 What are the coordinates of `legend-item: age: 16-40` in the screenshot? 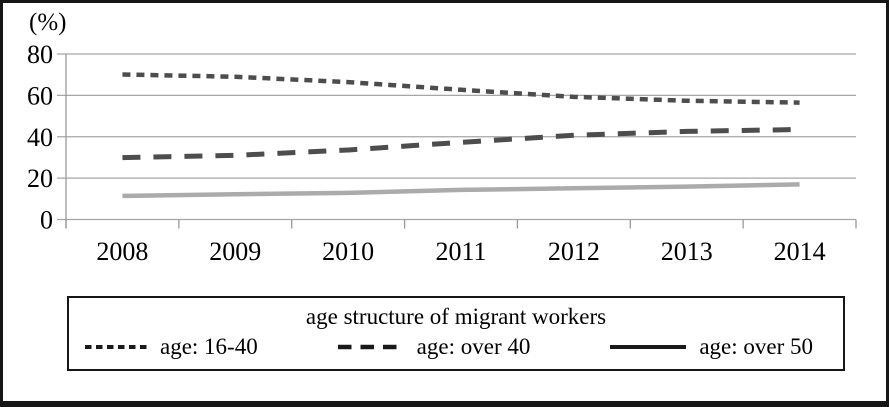 It's located at (171, 347).